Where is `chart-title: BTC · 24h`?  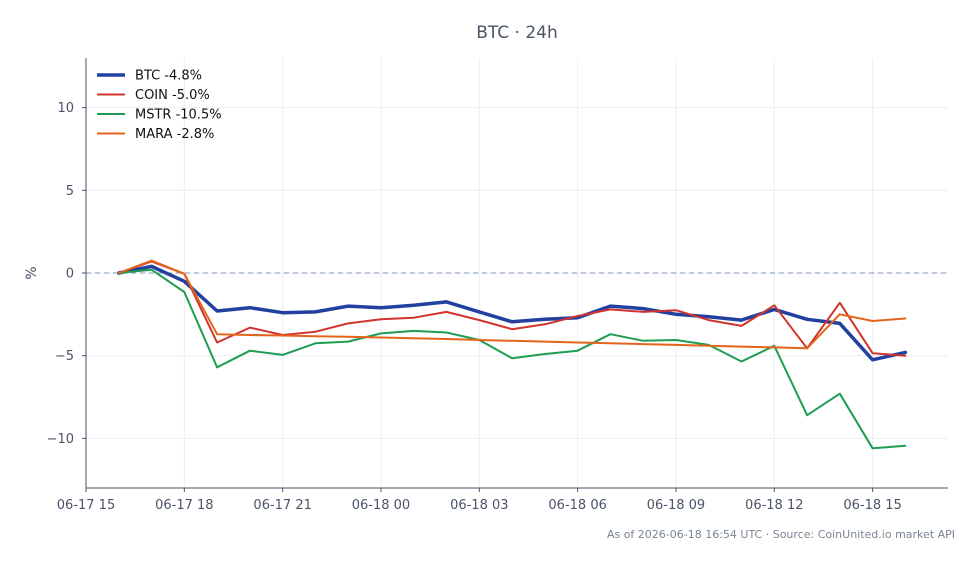
chart-title: BTC · 24h is located at coordinates (517, 33).